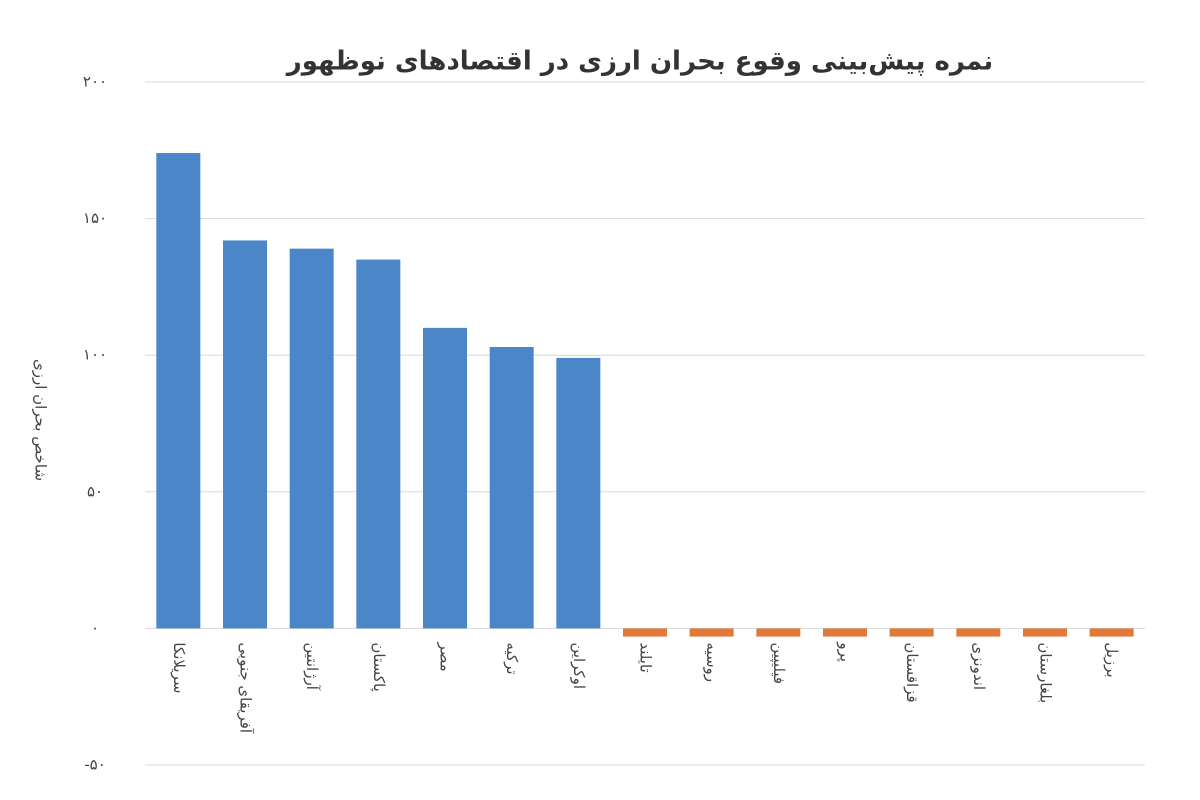 The image size is (1200, 800). Describe the element at coordinates (378, 666) in the screenshot. I see `x-tick-label: پاکستان` at that location.